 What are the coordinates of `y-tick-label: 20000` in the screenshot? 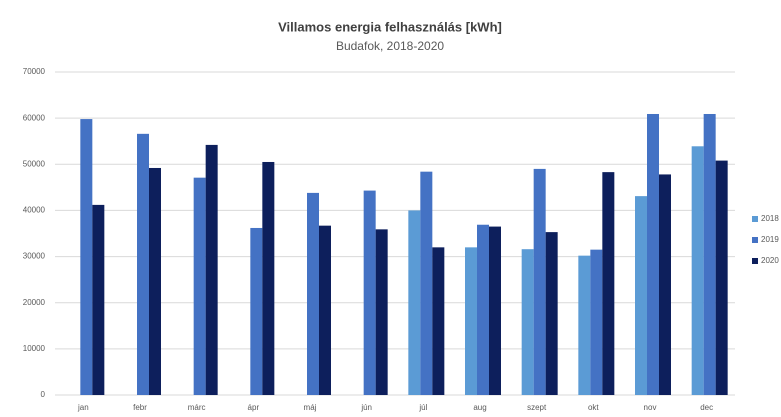 It's located at (34, 302).